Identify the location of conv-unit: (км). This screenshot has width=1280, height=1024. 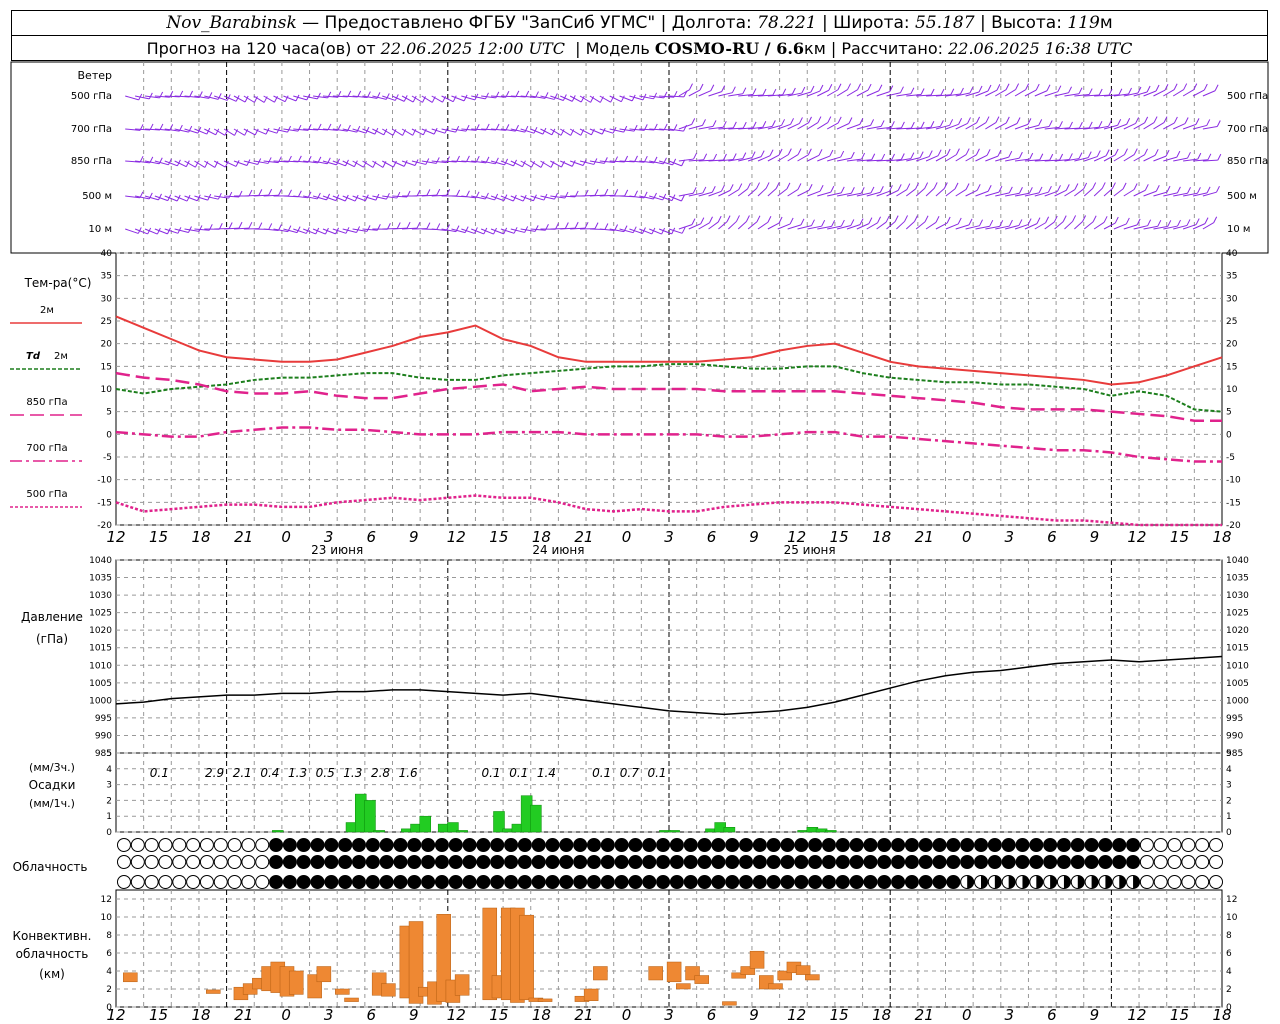
(52, 974).